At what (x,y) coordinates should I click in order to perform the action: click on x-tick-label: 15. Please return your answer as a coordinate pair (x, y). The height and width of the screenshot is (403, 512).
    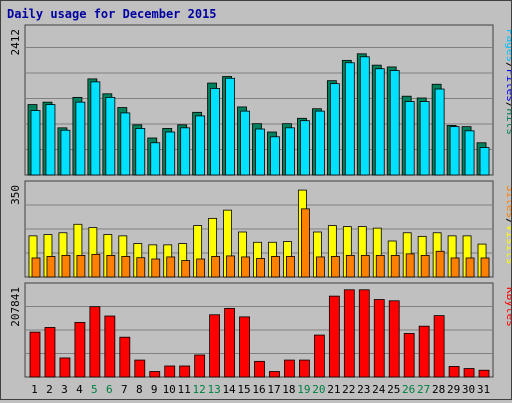
    Looking at the image, I should click on (243, 389).